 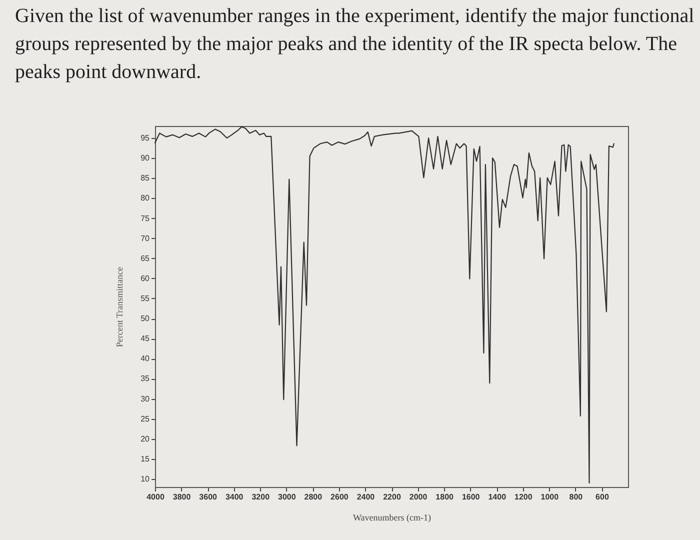 What do you see at coordinates (576, 497) in the screenshot?
I see `x-tick-label: 800` at bounding box center [576, 497].